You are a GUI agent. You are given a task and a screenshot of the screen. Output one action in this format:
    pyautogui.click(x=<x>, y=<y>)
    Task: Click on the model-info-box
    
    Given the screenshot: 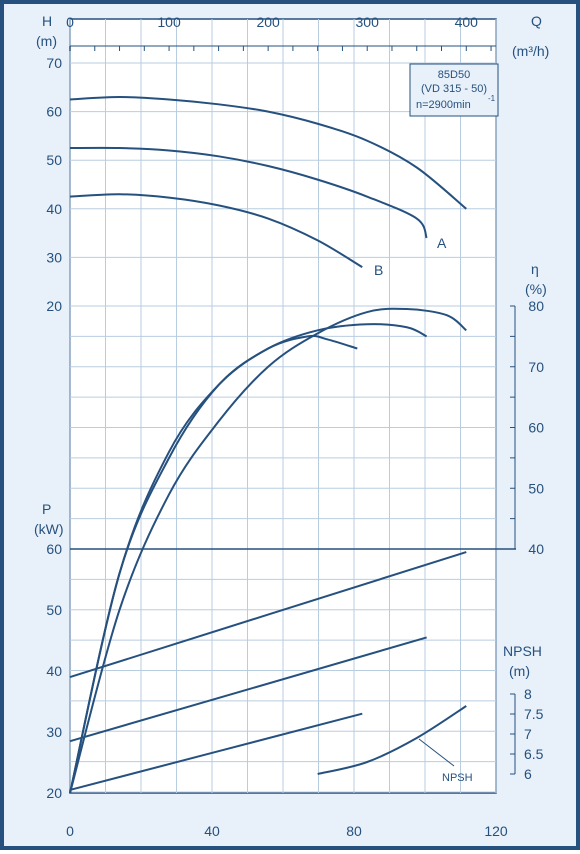 What is the action you would take?
    pyautogui.click(x=454, y=90)
    